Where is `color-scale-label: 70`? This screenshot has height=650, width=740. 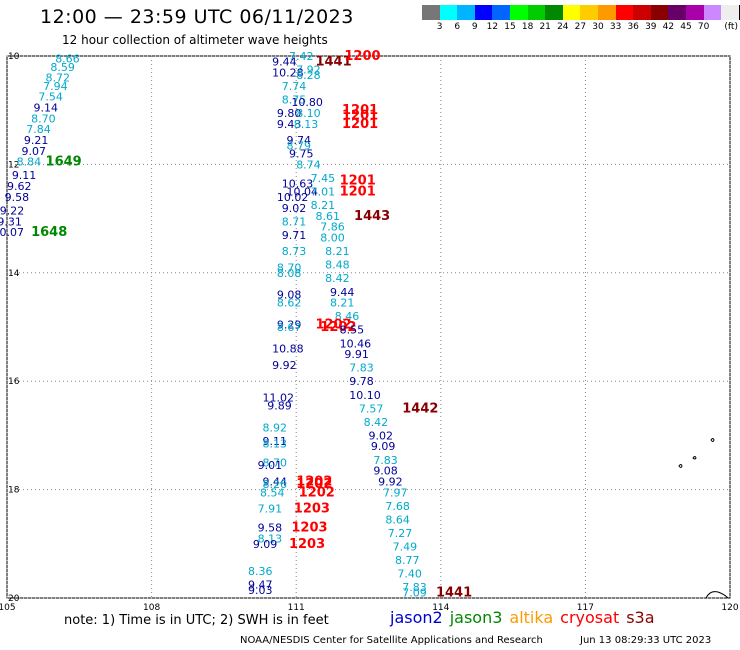
color-scale-label: 70 is located at coordinates (703, 27).